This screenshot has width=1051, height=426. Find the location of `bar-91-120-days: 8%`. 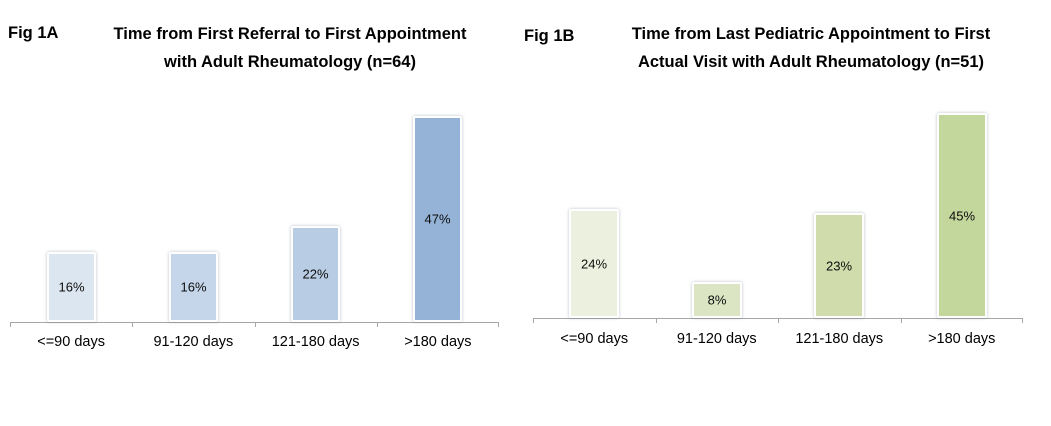

bar-91-120-days: 8% is located at coordinates (717, 300).